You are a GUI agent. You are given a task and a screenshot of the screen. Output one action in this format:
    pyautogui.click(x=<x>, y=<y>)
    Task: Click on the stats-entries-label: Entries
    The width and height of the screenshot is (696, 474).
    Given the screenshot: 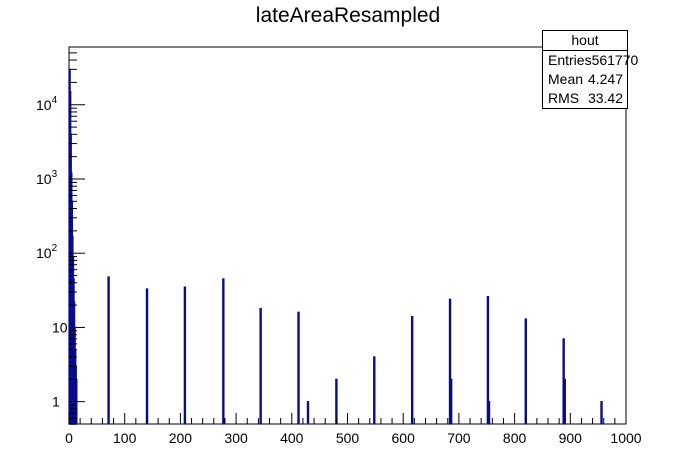 What is the action you would take?
    pyautogui.click(x=570, y=60)
    